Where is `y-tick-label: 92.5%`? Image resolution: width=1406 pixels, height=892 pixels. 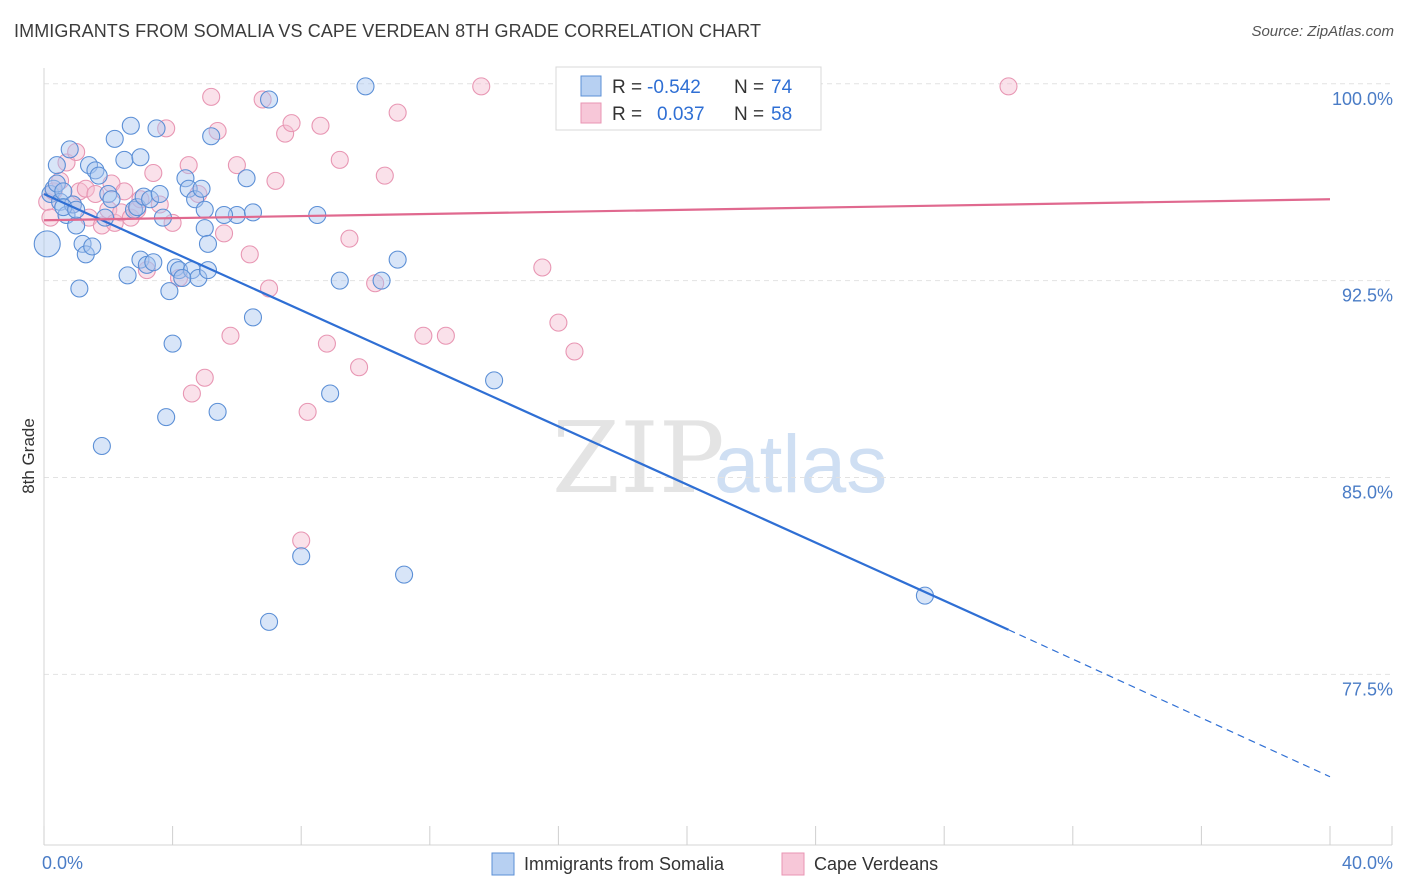 y-tick-label: 92.5% is located at coordinates (1367, 296).